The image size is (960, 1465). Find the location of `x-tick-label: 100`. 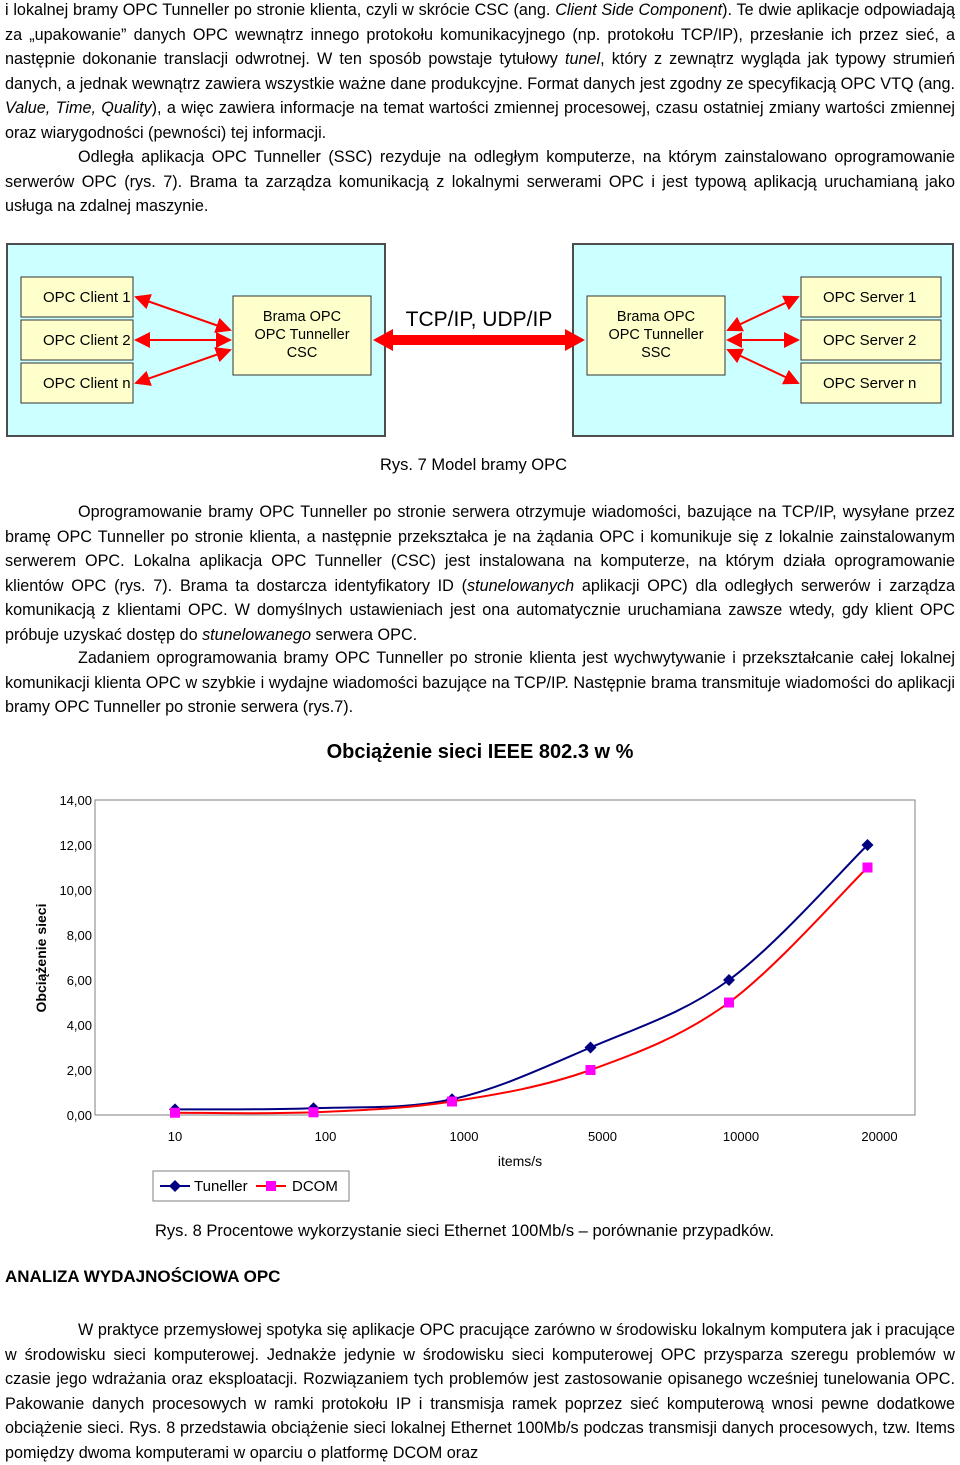

x-tick-label: 100 is located at coordinates (326, 1136).